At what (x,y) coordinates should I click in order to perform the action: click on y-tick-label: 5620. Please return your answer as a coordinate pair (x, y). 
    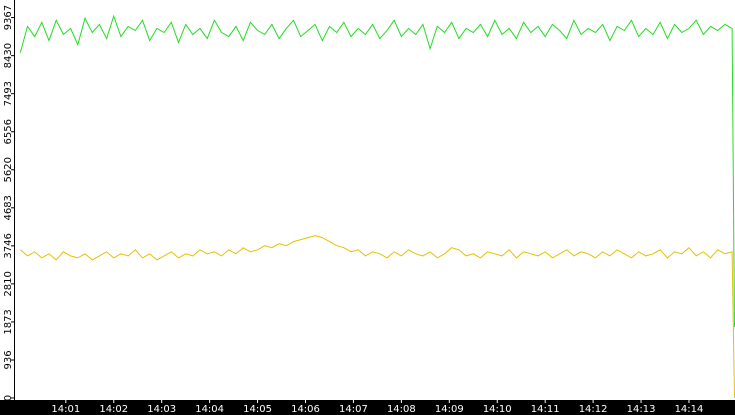
    Looking at the image, I should click on (8, 169).